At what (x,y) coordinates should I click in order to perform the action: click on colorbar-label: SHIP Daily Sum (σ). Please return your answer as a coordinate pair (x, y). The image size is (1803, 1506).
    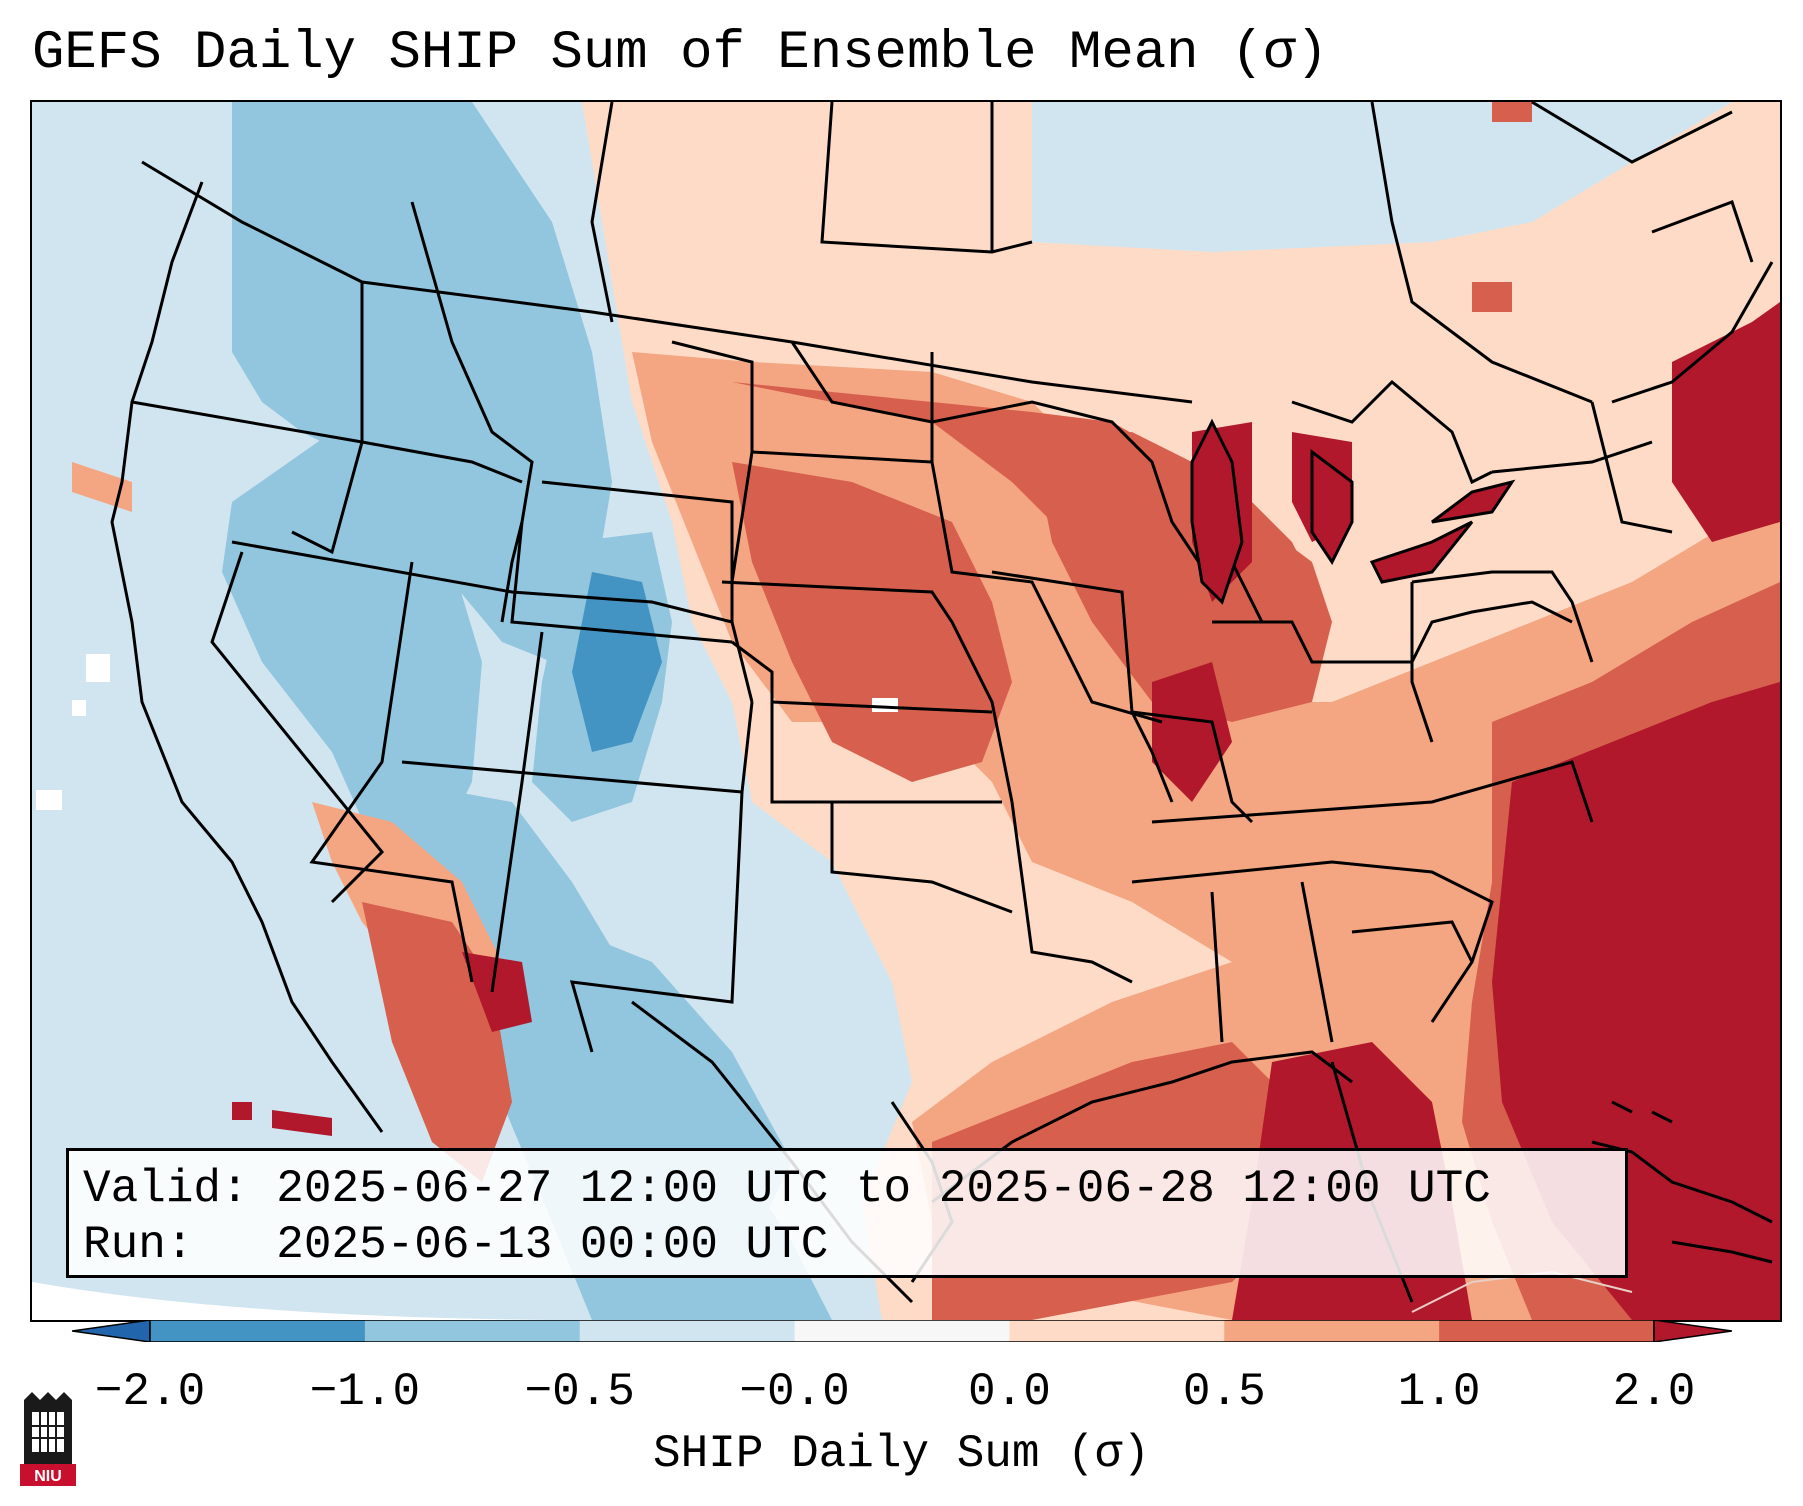
    Looking at the image, I should click on (901, 1454).